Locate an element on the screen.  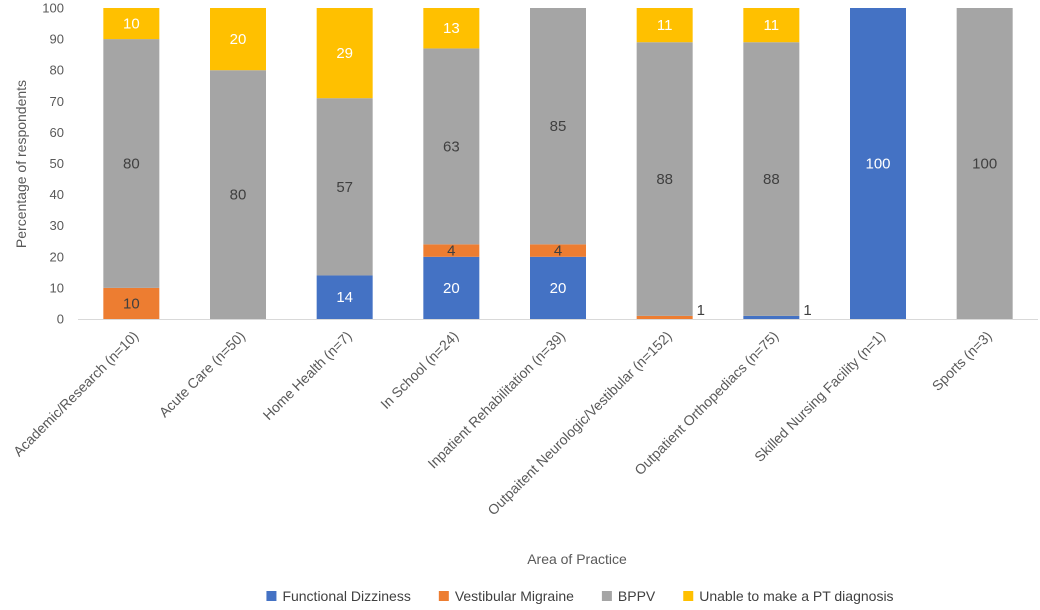
data-label: 57 is located at coordinates (344, 187).